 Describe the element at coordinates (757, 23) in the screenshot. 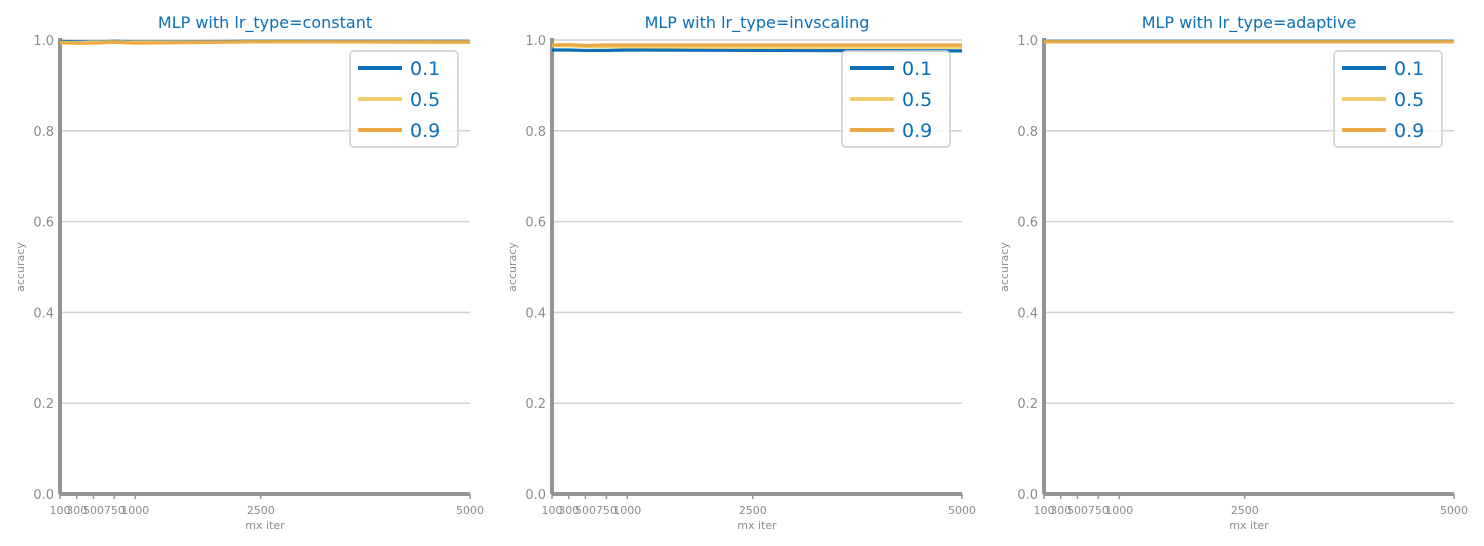

I see `chart-title: MLP with lr_type=invscaling` at that location.